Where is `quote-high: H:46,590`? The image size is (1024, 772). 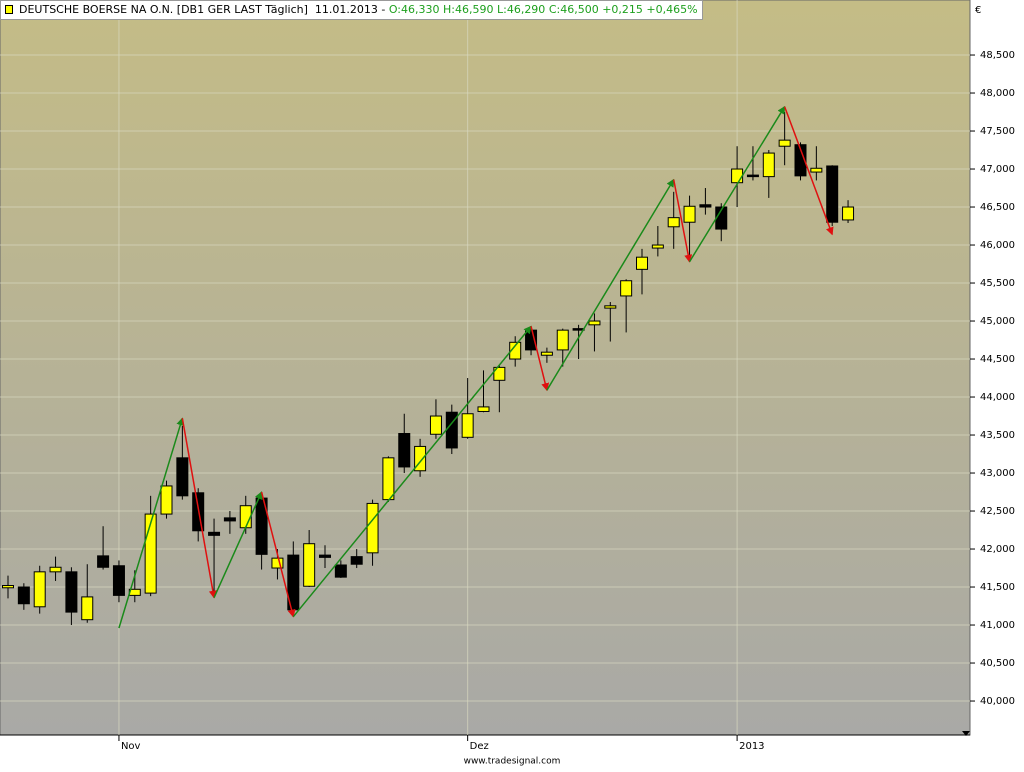
quote-high: H:46,590 is located at coordinates (468, 9).